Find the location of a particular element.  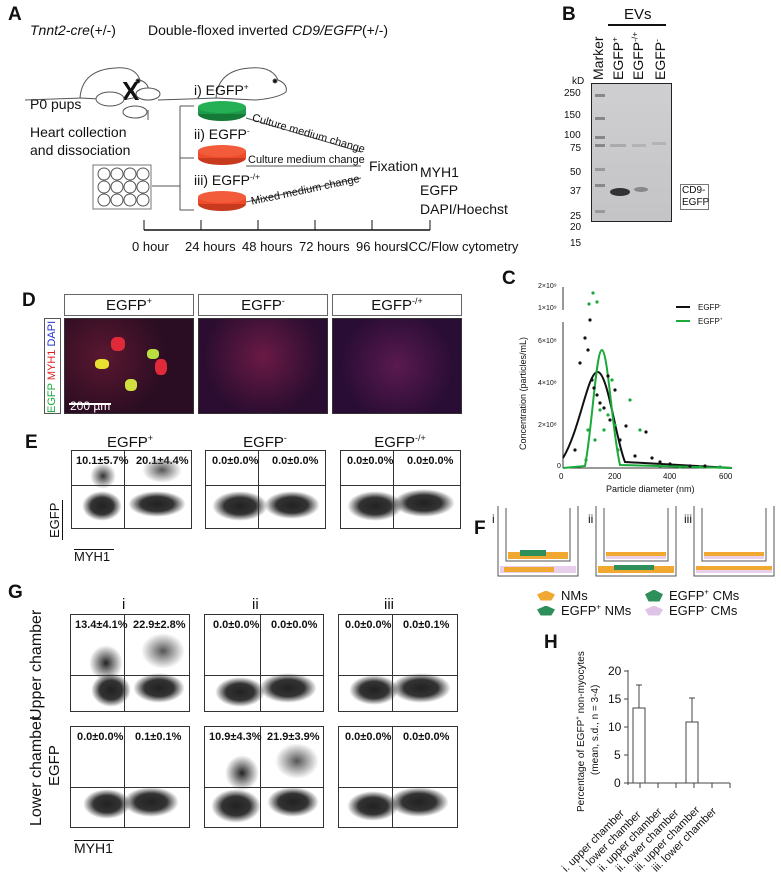

legend-item-egfp-pos: EGFP+ is located at coordinates (699, 321).